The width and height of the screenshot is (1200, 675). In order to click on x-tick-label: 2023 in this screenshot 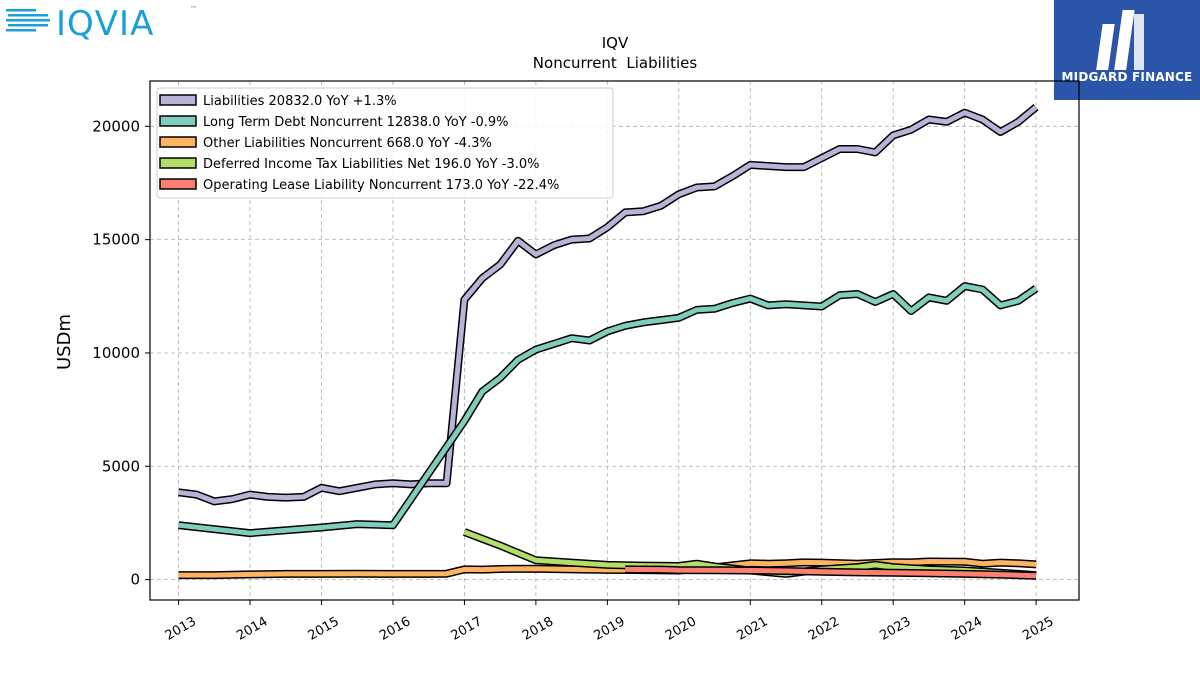, I will do `click(895, 629)`.